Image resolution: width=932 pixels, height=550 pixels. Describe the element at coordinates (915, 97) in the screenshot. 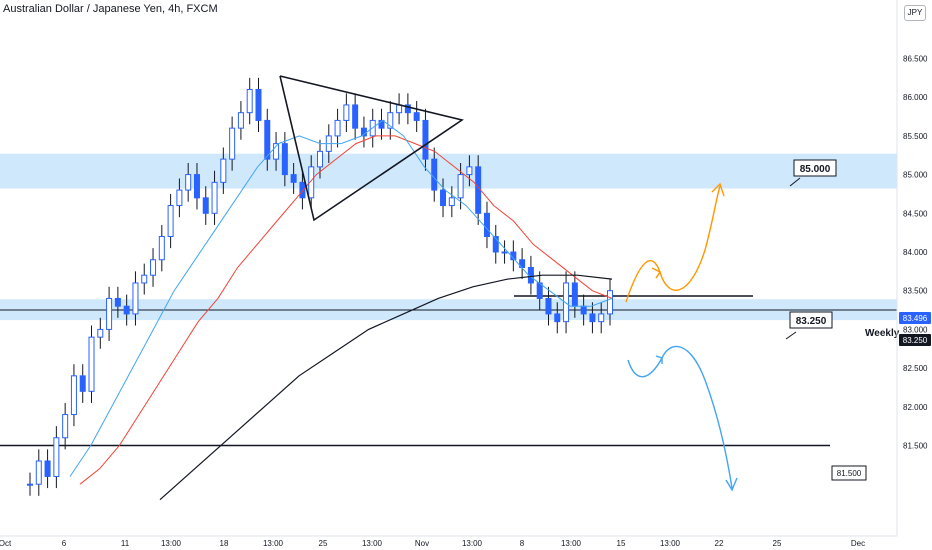

I see `price-tick: 86.000` at that location.